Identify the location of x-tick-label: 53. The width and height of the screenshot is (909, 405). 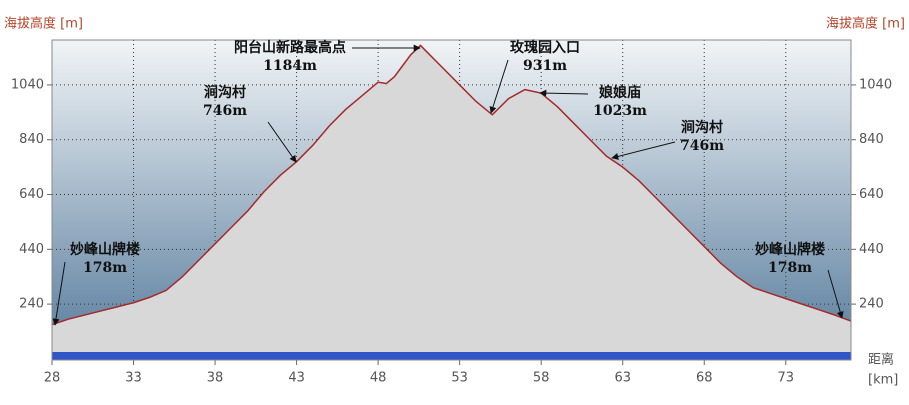
(459, 378).